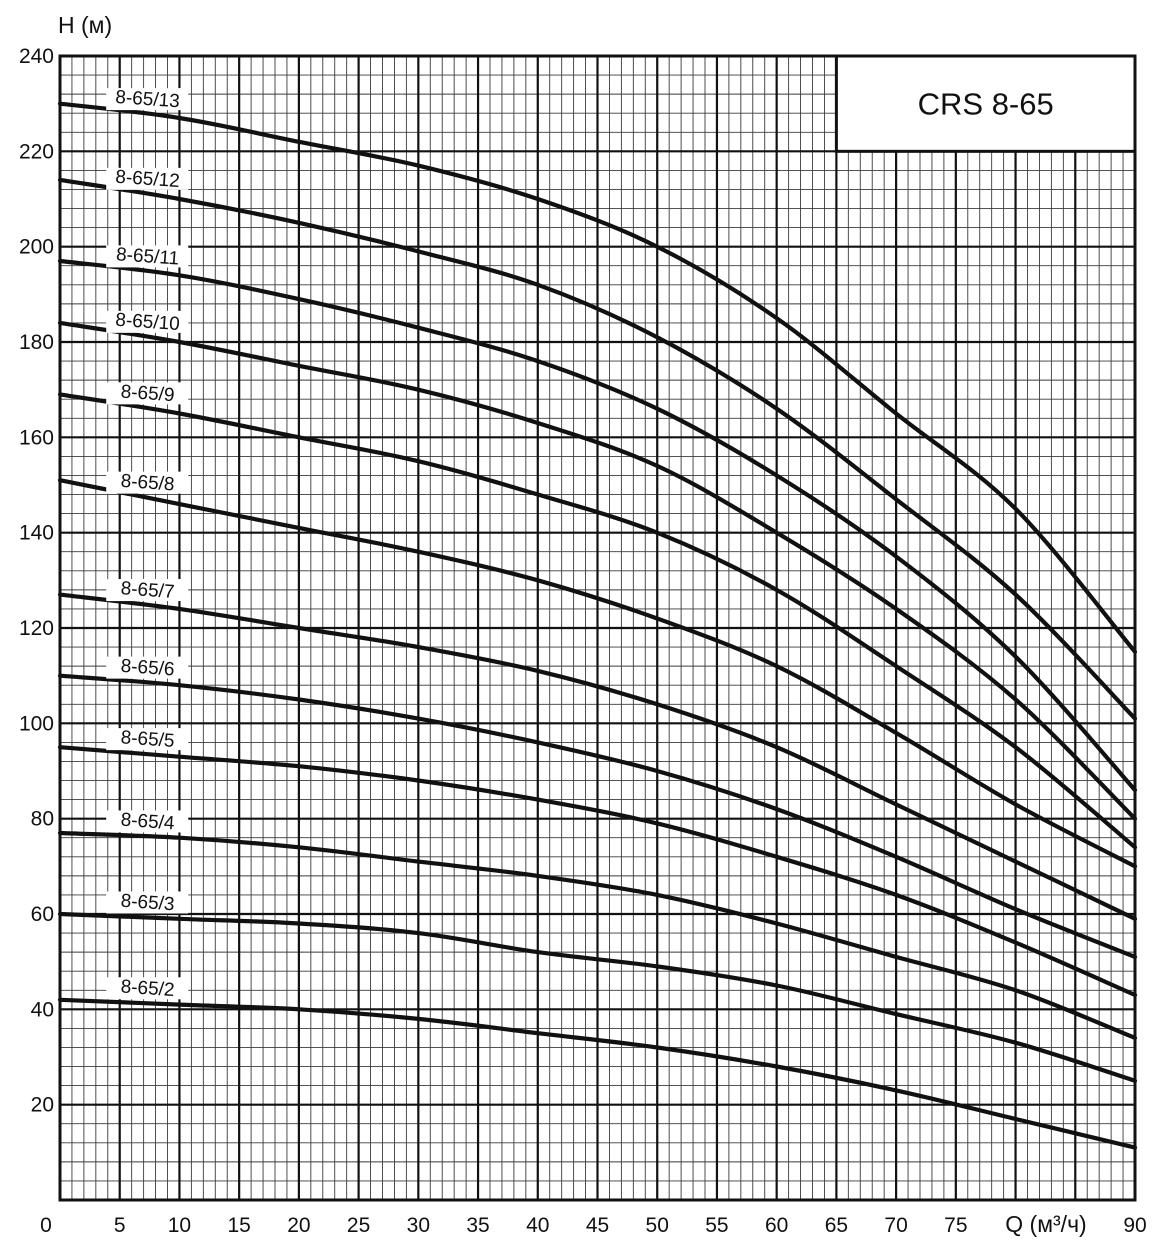 This screenshot has width=1155, height=1247. I want to click on chart-title: CRS 8-65, so click(986, 104).